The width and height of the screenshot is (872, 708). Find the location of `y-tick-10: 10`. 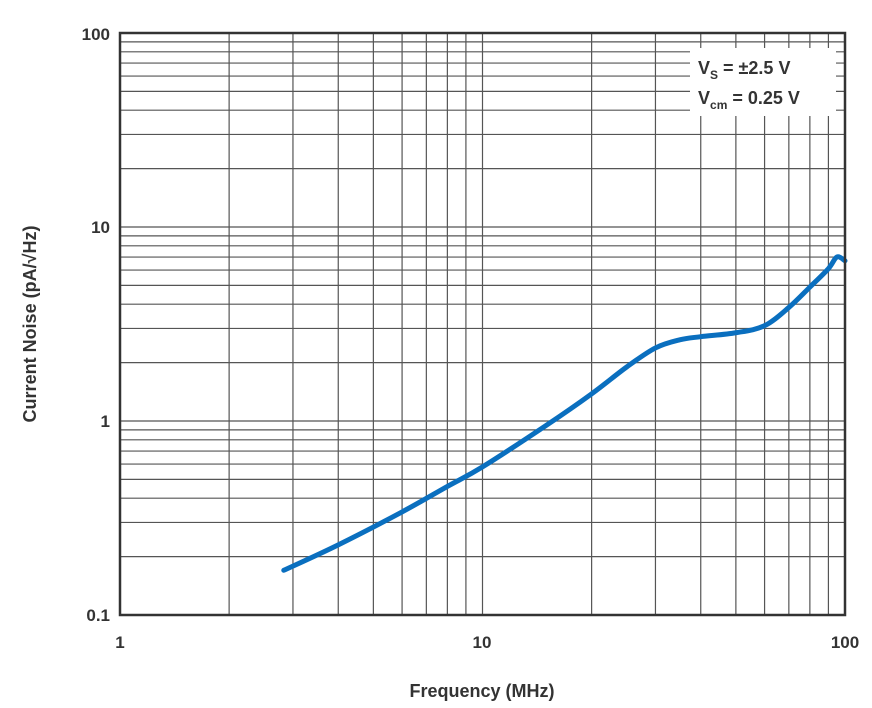

y-tick-10: 10 is located at coordinates (100, 227).